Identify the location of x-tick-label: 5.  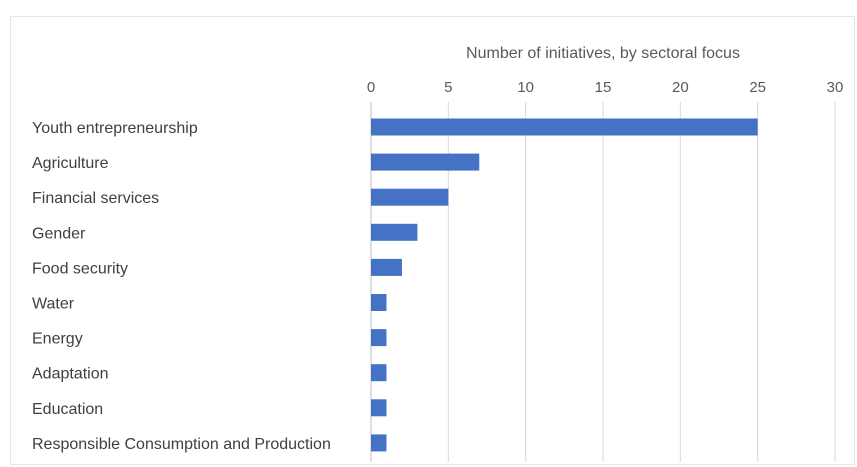
(448, 87).